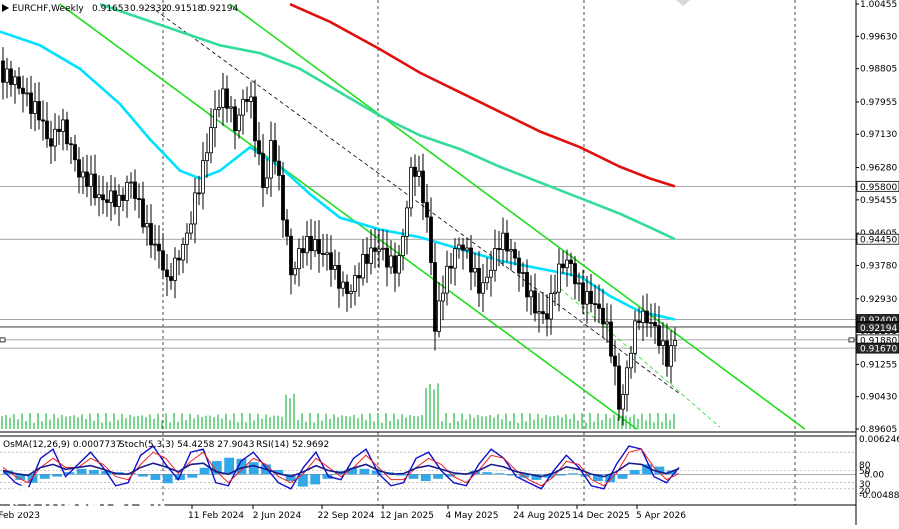 The width and height of the screenshot is (899, 529). I want to click on osc-axis-label: 30, so click(865, 485).